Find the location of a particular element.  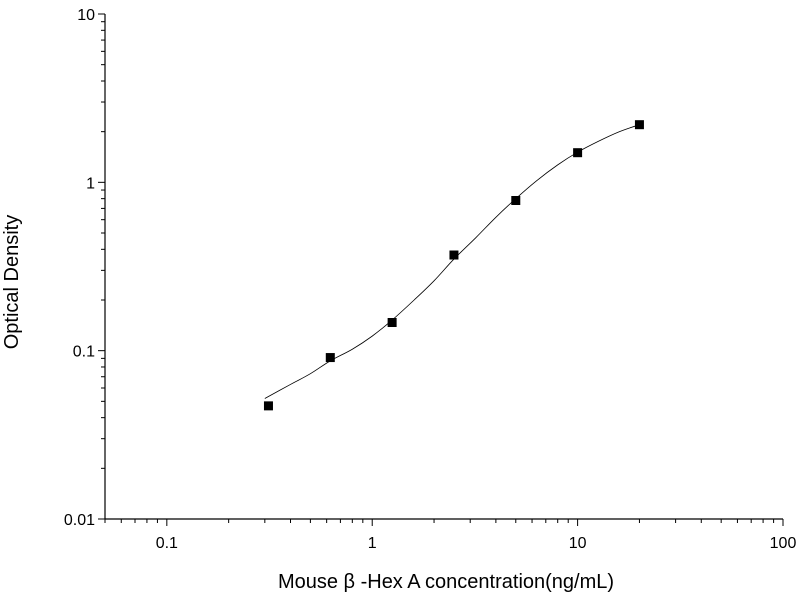

y-tick-label: 10 is located at coordinates (86, 15).